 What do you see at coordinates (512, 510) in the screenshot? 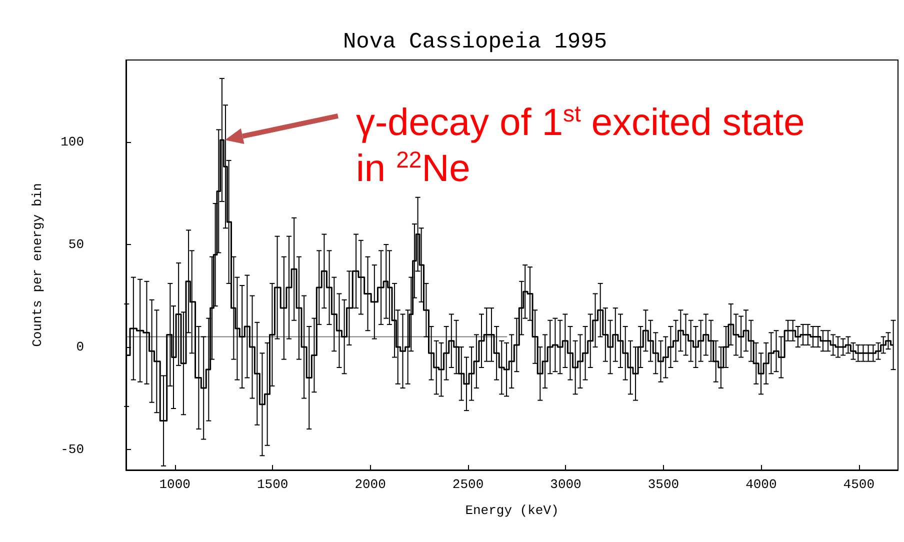
I see `x-axis-title: Energy (keV)` at bounding box center [512, 510].